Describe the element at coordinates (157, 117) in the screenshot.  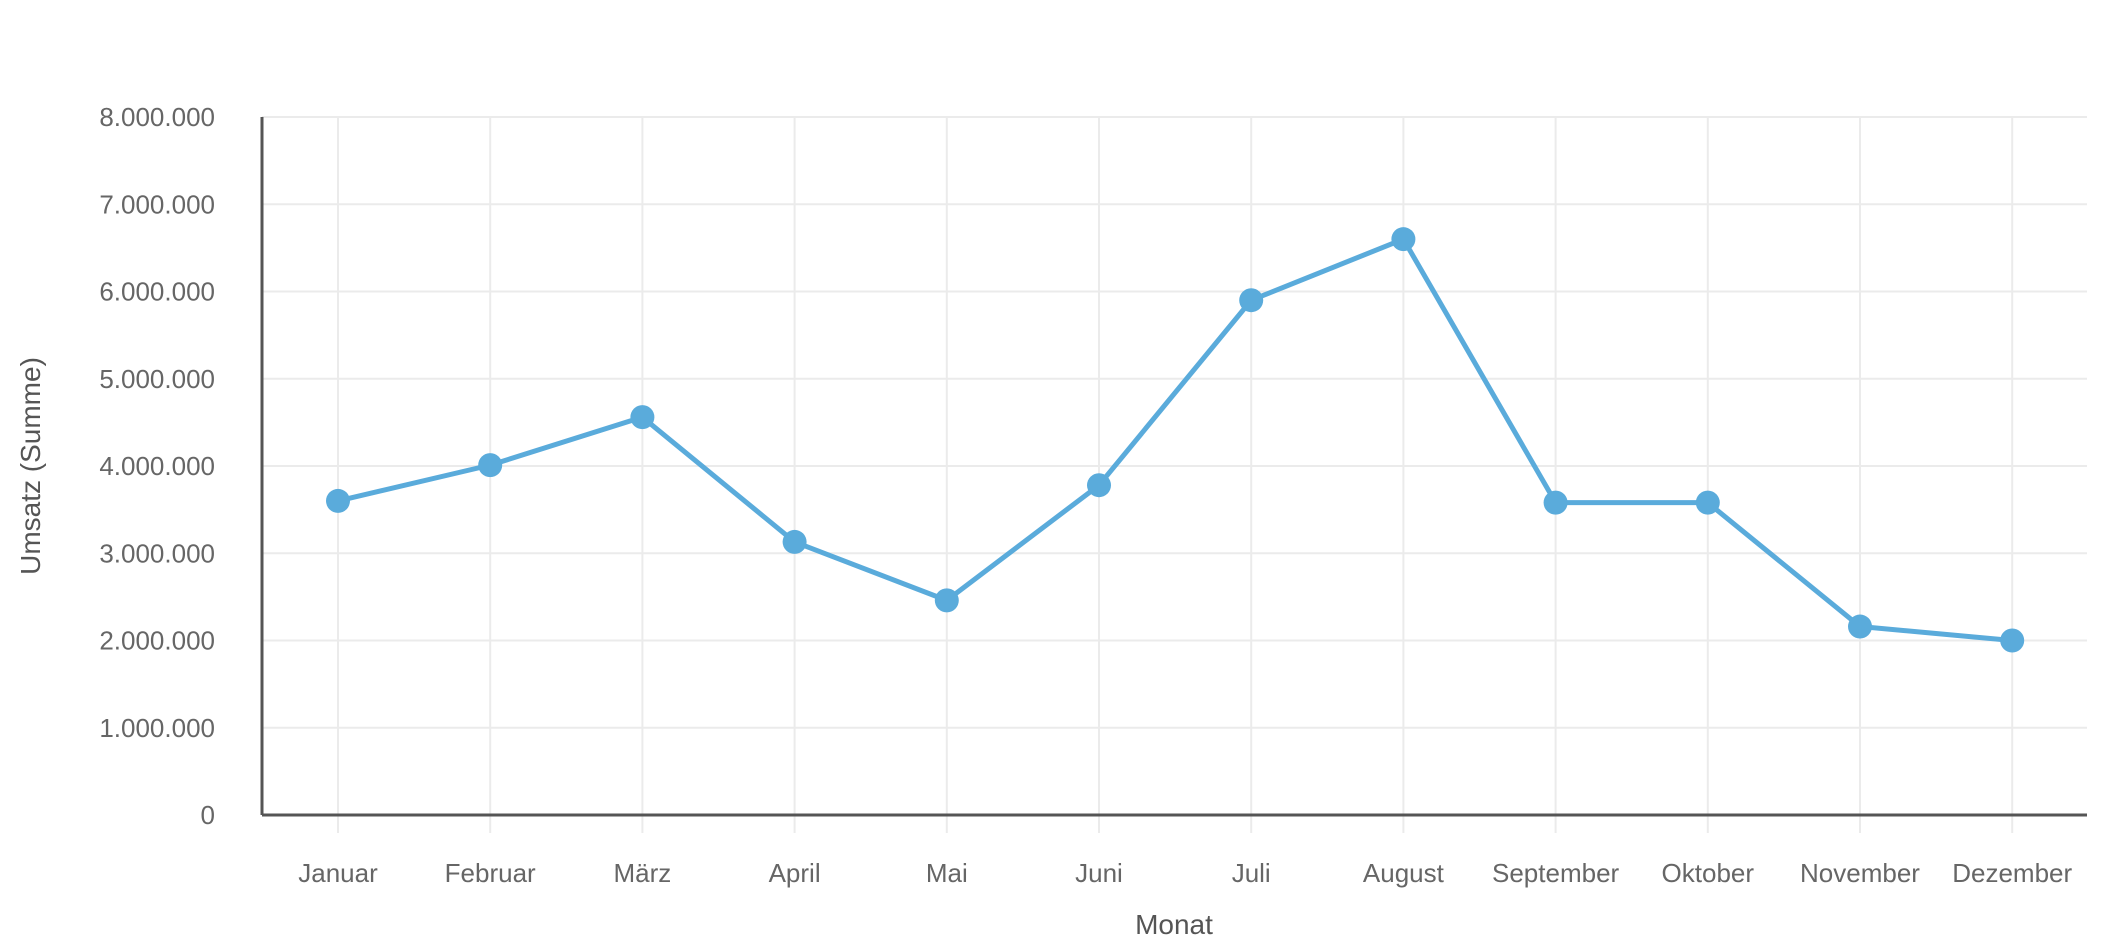
I see `y-tick-label: 8.000.000` at that location.